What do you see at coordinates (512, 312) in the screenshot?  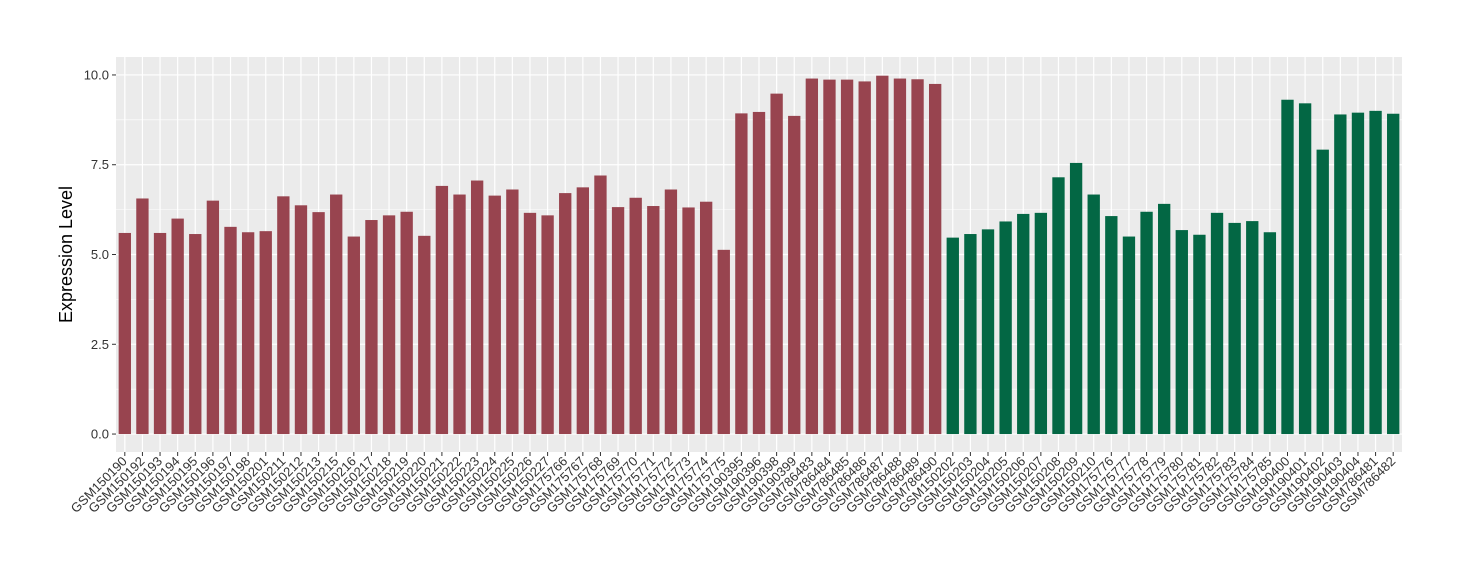 I see `bar-GSM150225` at bounding box center [512, 312].